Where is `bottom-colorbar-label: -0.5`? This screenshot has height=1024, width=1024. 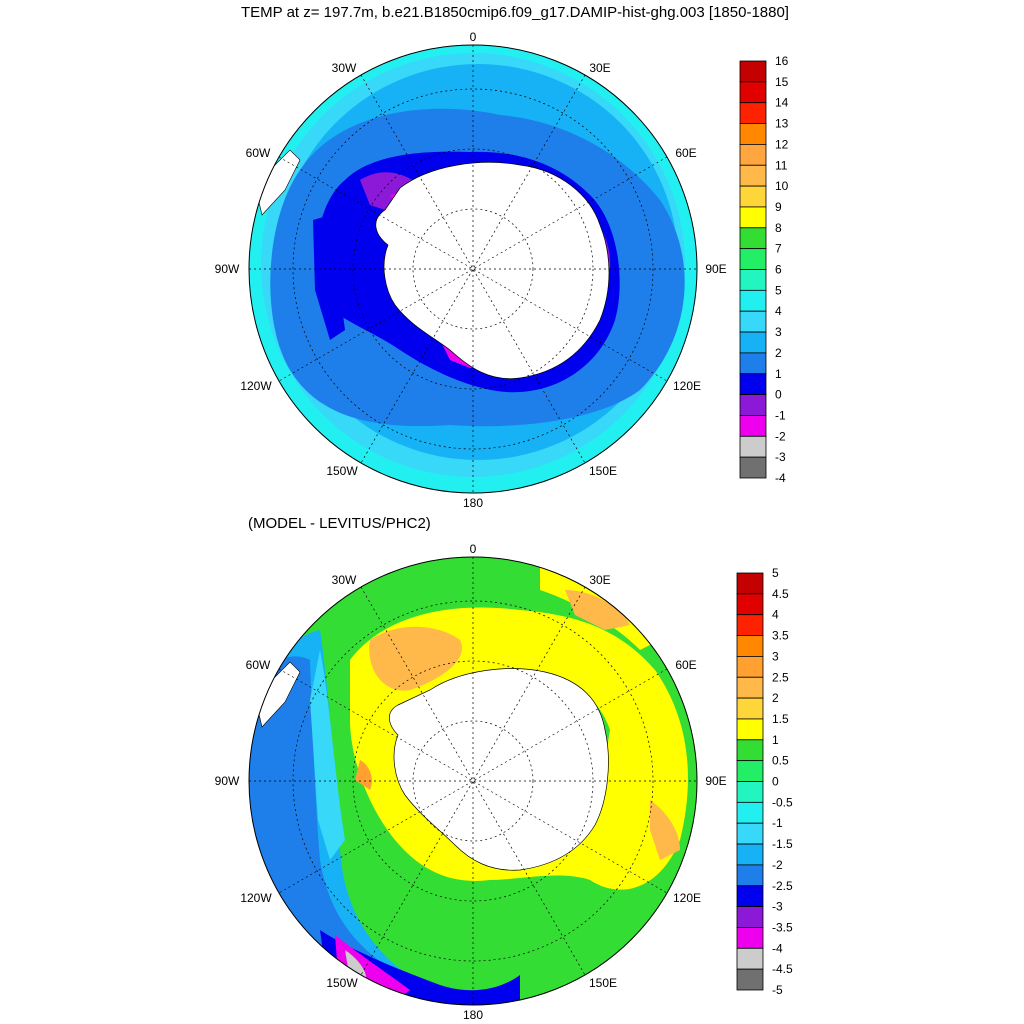
bottom-colorbar-label: -0.5 is located at coordinates (782, 802).